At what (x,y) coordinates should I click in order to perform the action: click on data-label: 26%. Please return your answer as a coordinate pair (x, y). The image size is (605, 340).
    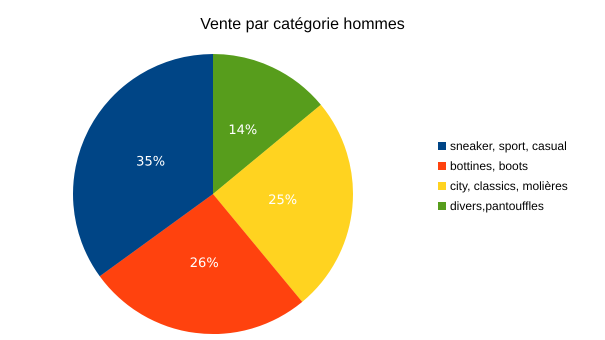
    Looking at the image, I should click on (204, 263).